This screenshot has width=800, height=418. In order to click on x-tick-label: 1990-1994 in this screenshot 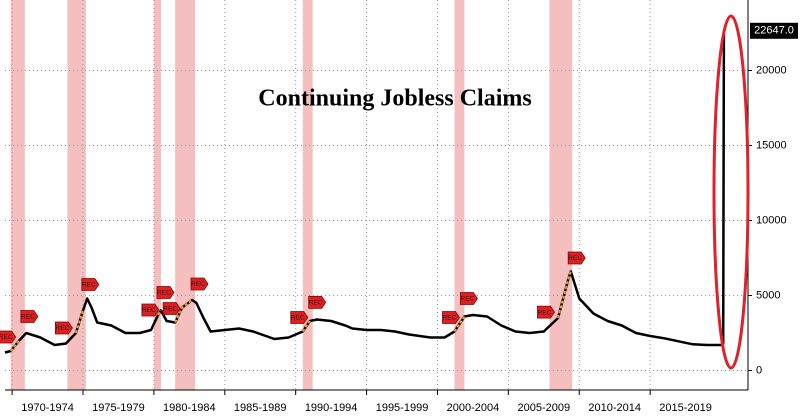, I will do `click(331, 408)`.